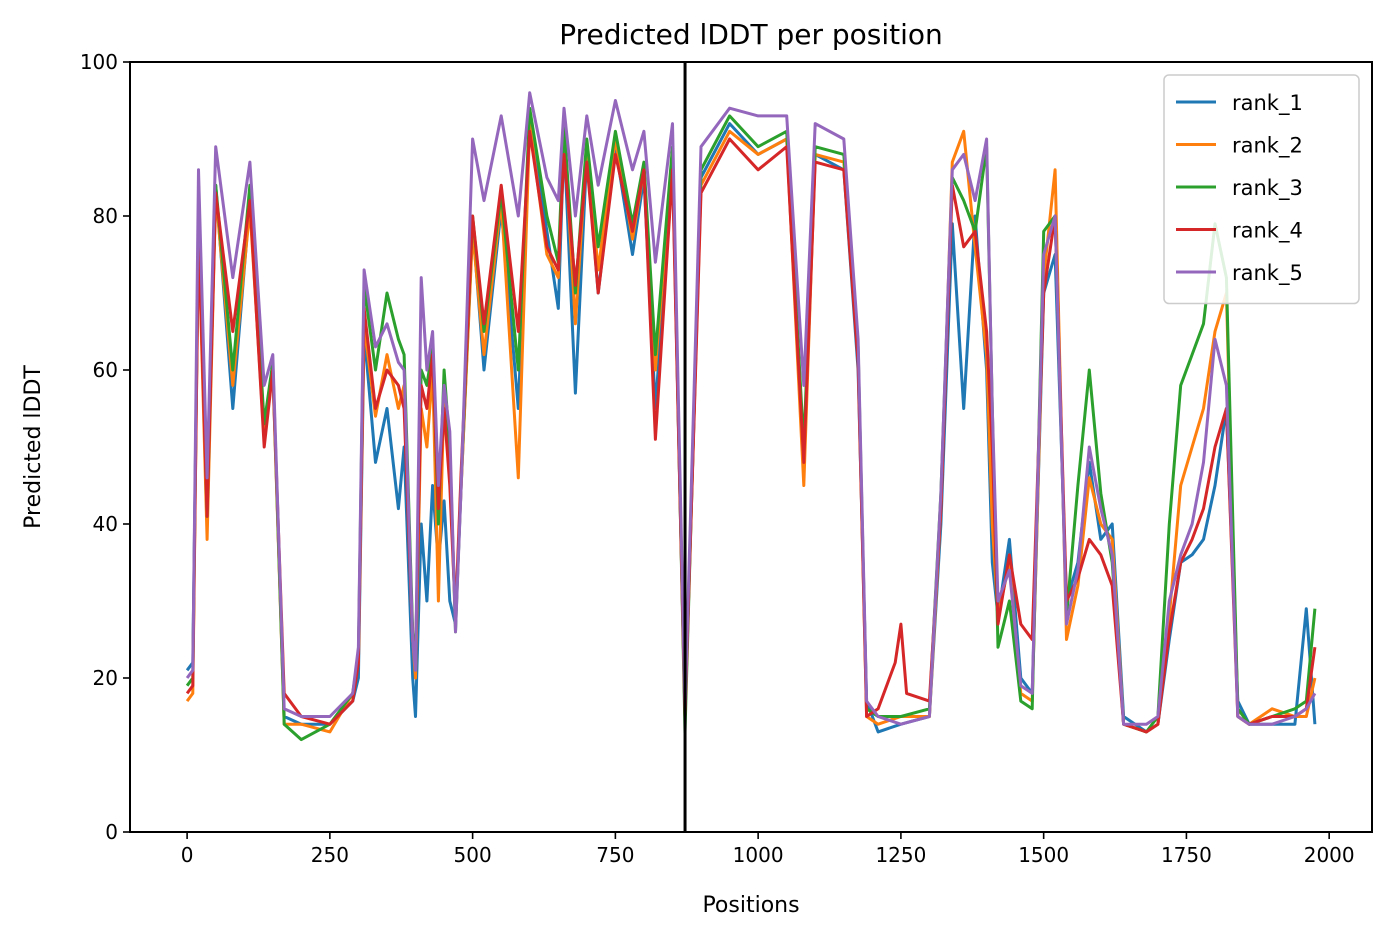 The width and height of the screenshot is (1391, 939). I want to click on x-axis-ticks: 0 250 500 750 1000 1250 1500 1750 2000, so click(768, 849).